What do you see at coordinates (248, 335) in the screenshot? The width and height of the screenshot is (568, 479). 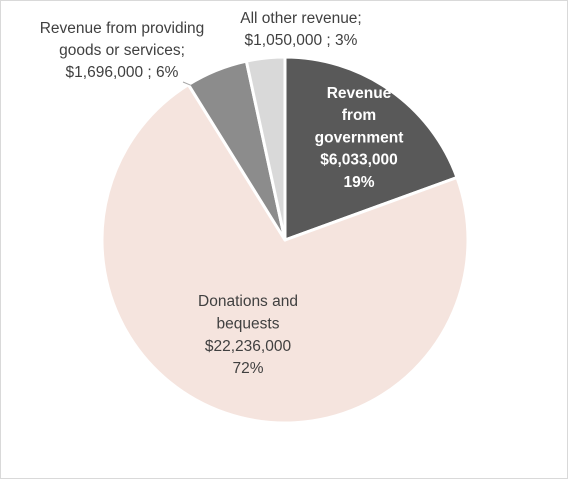 I see `data-label-donations-and-bequests: Donations and bequests $22,236,000 72%` at bounding box center [248, 335].